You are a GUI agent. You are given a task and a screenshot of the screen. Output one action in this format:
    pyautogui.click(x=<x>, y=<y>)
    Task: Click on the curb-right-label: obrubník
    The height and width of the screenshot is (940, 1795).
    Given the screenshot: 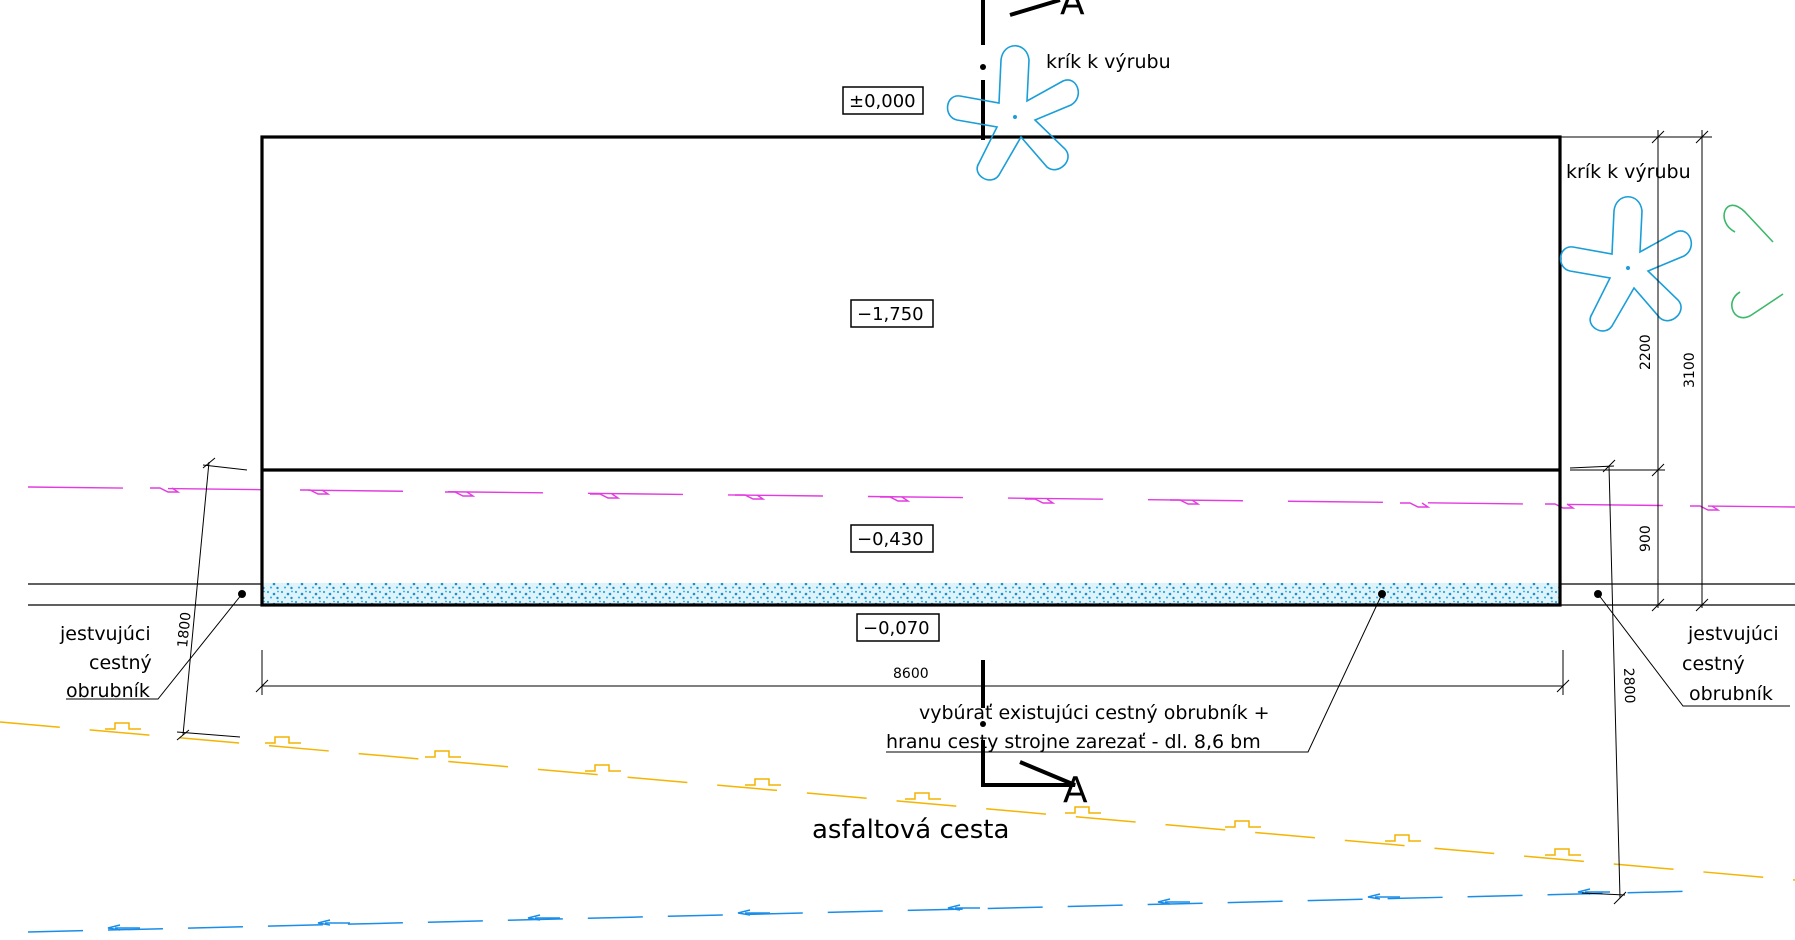 What is the action you would take?
    pyautogui.click(x=1731, y=694)
    